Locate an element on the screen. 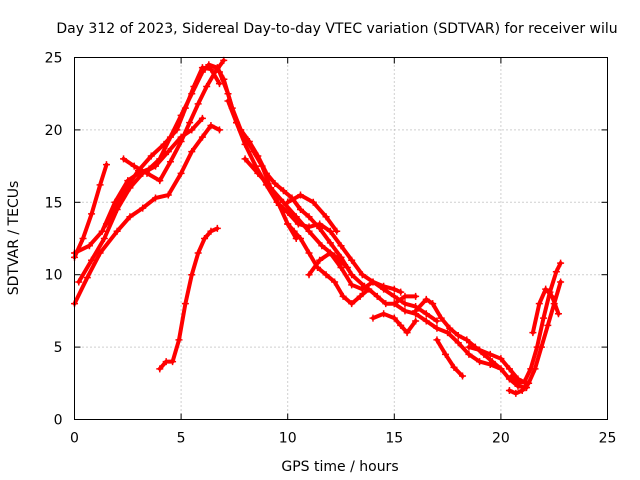 This screenshot has height=480, width=640. y-axis-label: SDTVAR / TECUs is located at coordinates (14, 238).